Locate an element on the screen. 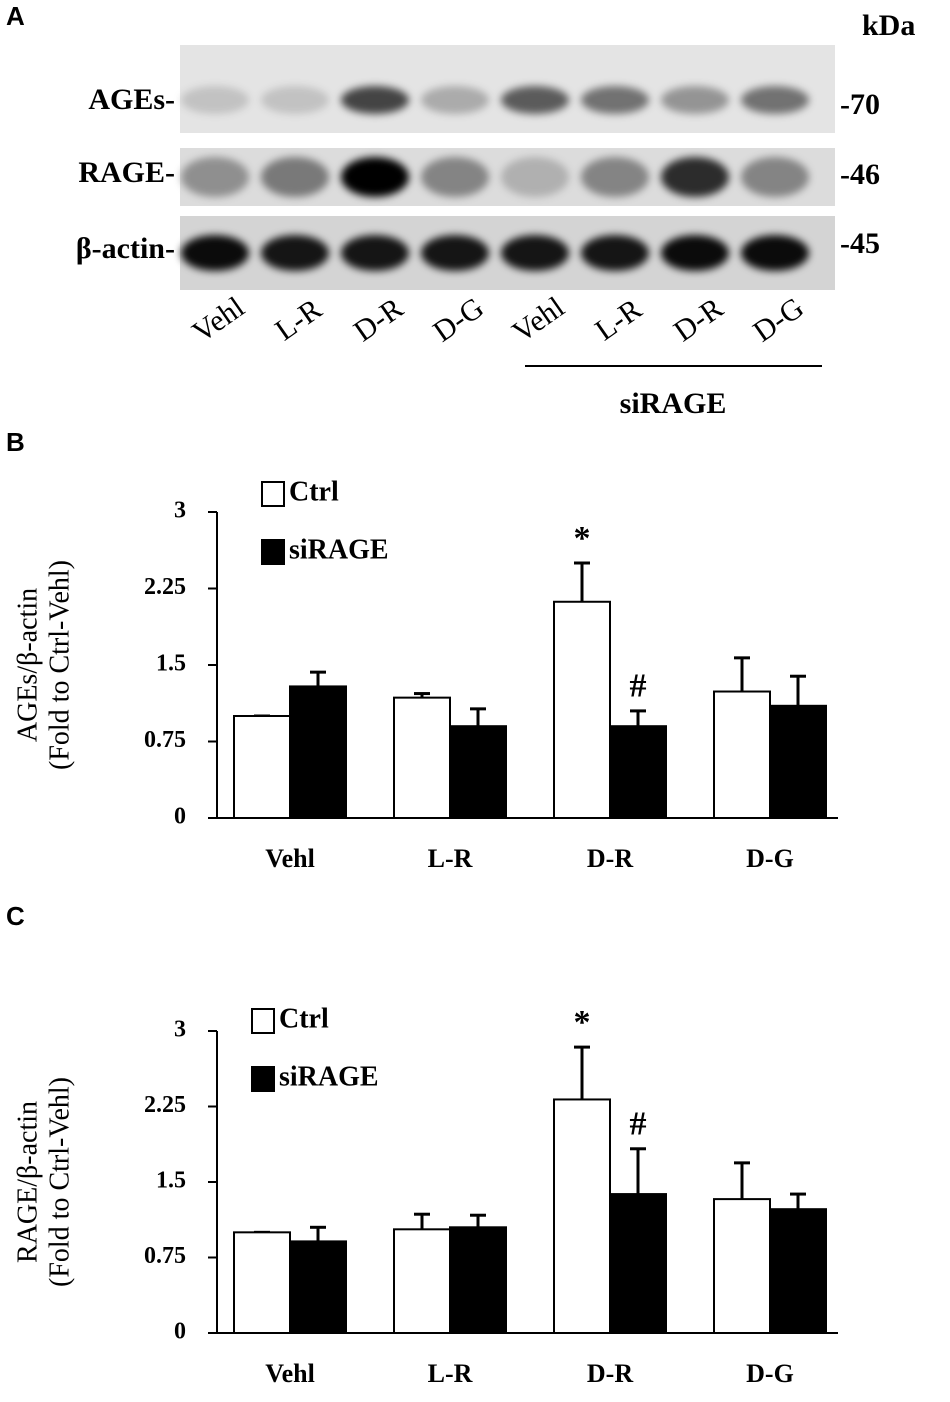  group-label: siRAGE is located at coordinates (673, 403).